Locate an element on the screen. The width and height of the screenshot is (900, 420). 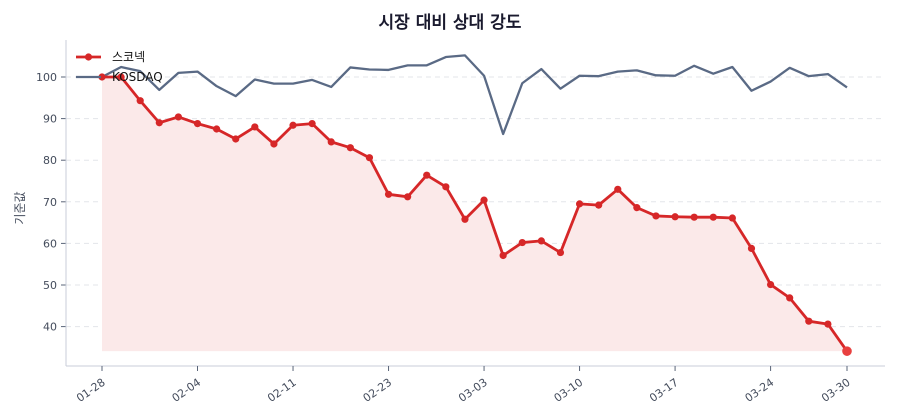
y-tick-label: 70 is located at coordinates (50, 202).